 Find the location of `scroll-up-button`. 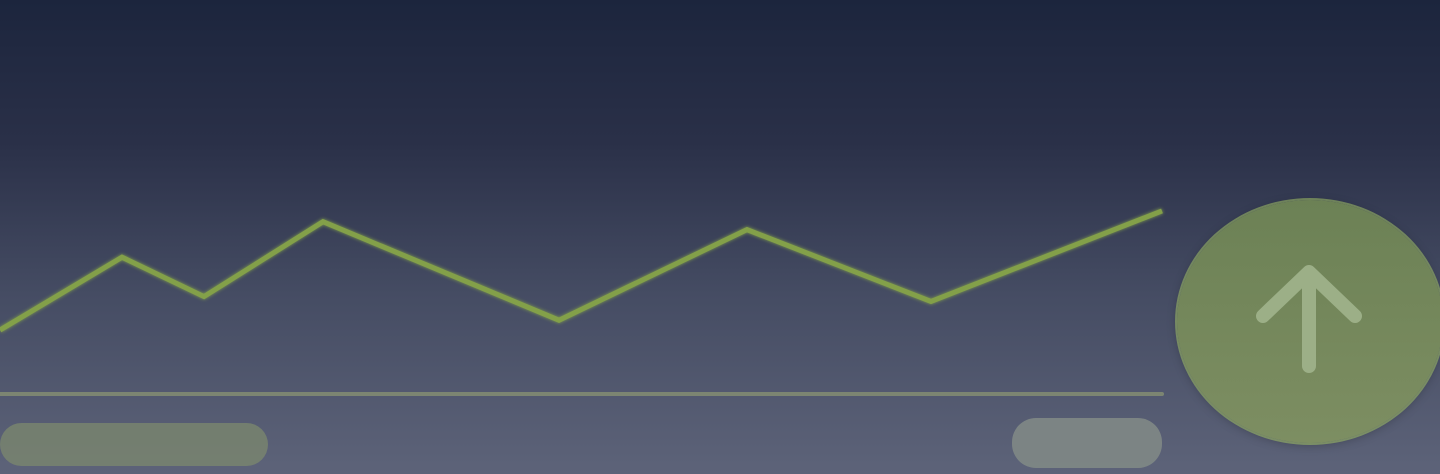

scroll-up-button is located at coordinates (1308, 321).